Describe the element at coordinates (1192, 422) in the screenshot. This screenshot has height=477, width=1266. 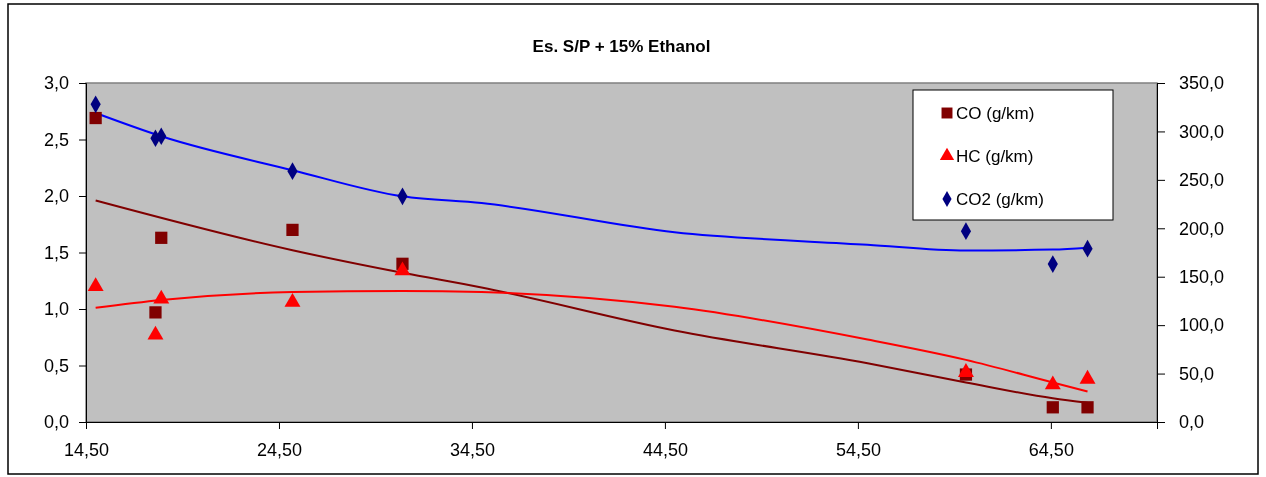
I see `y2-tick-label: 0,0` at that location.